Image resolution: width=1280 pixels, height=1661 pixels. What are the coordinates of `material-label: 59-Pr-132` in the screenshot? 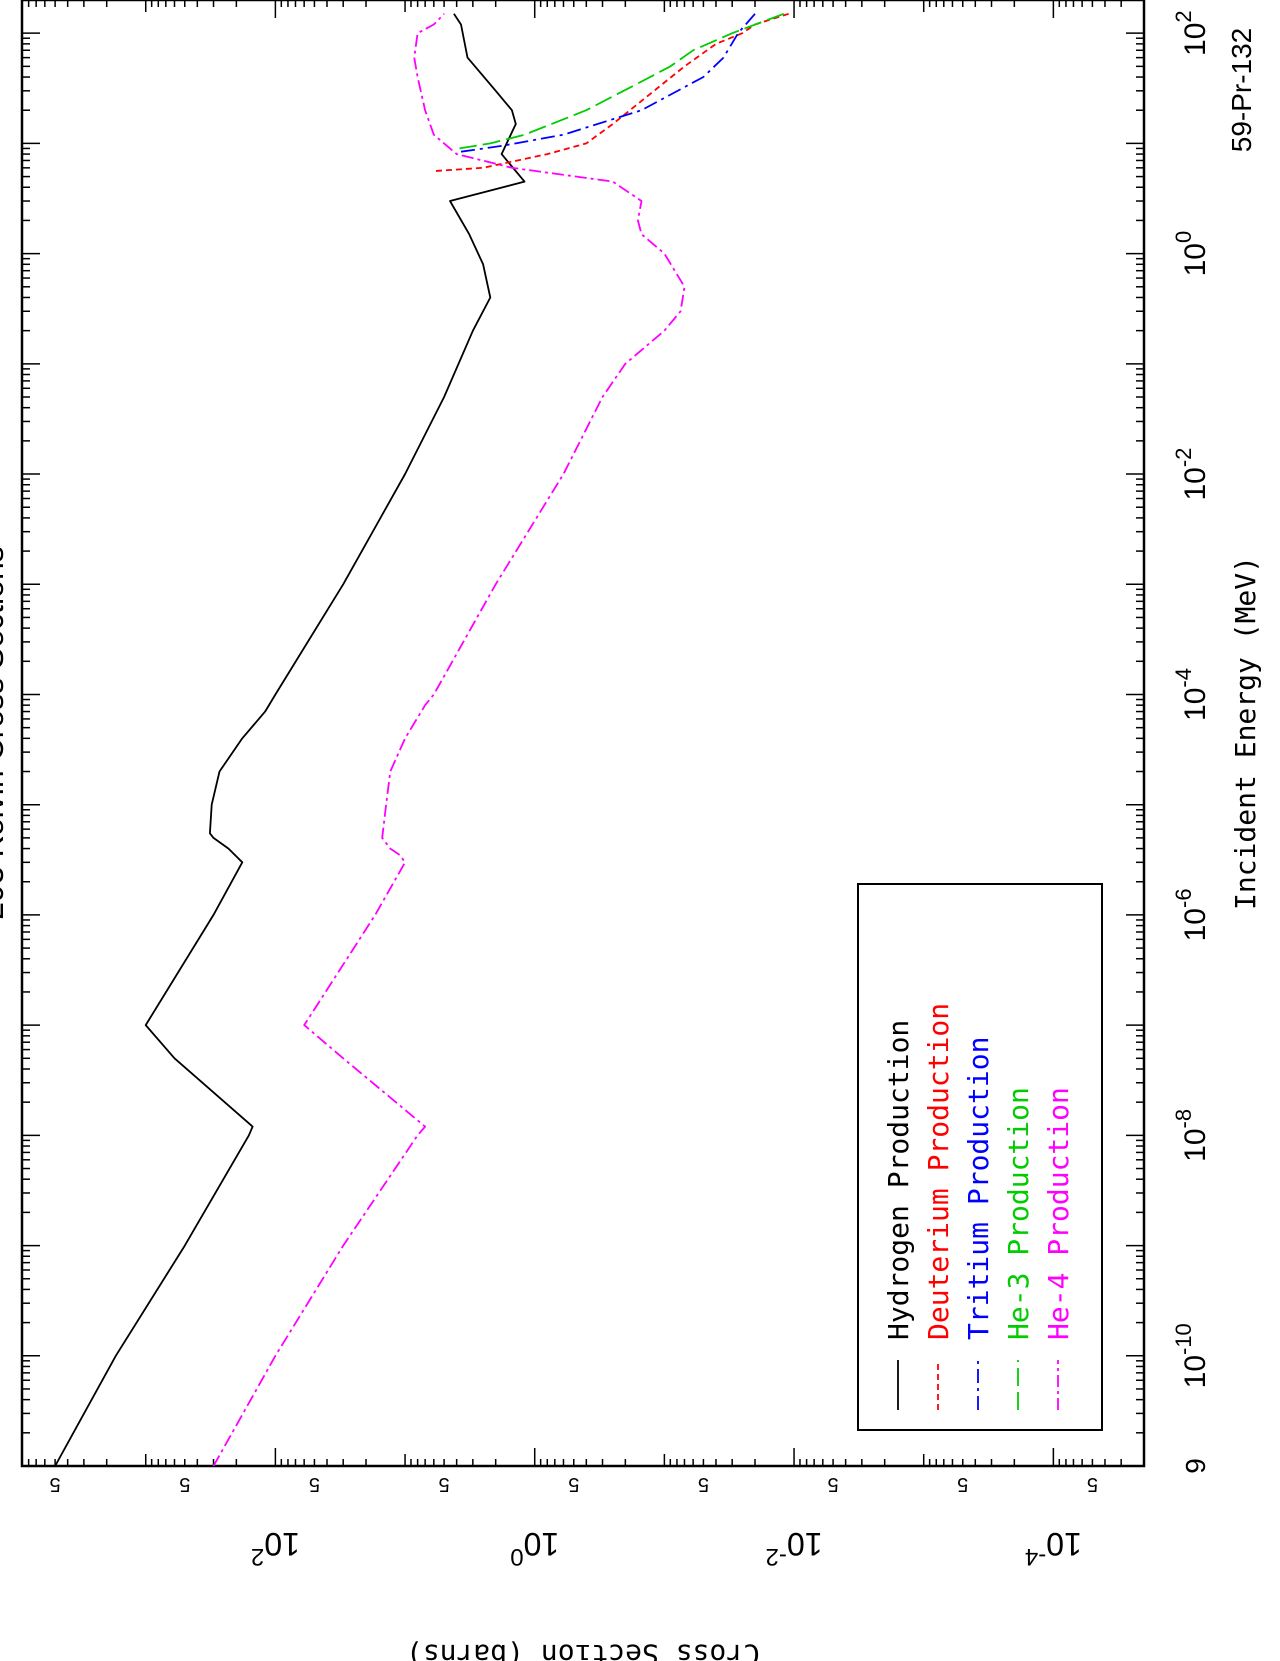 It's located at (1241, 90).